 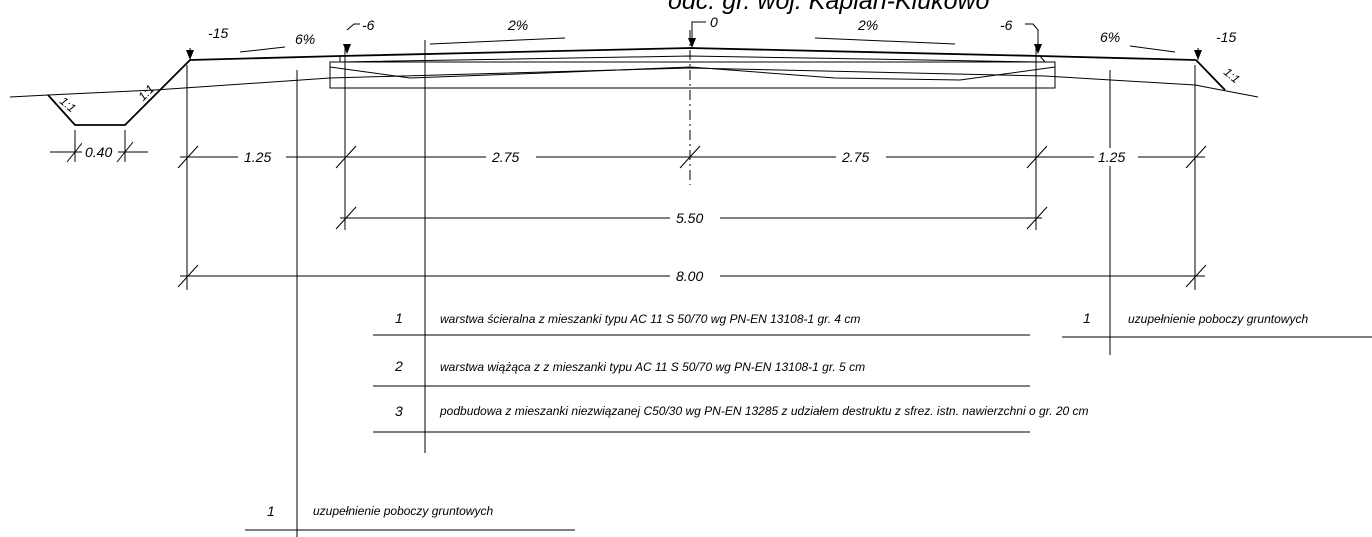 I want to click on pavement-base-zigzag, so click(x=692, y=73).